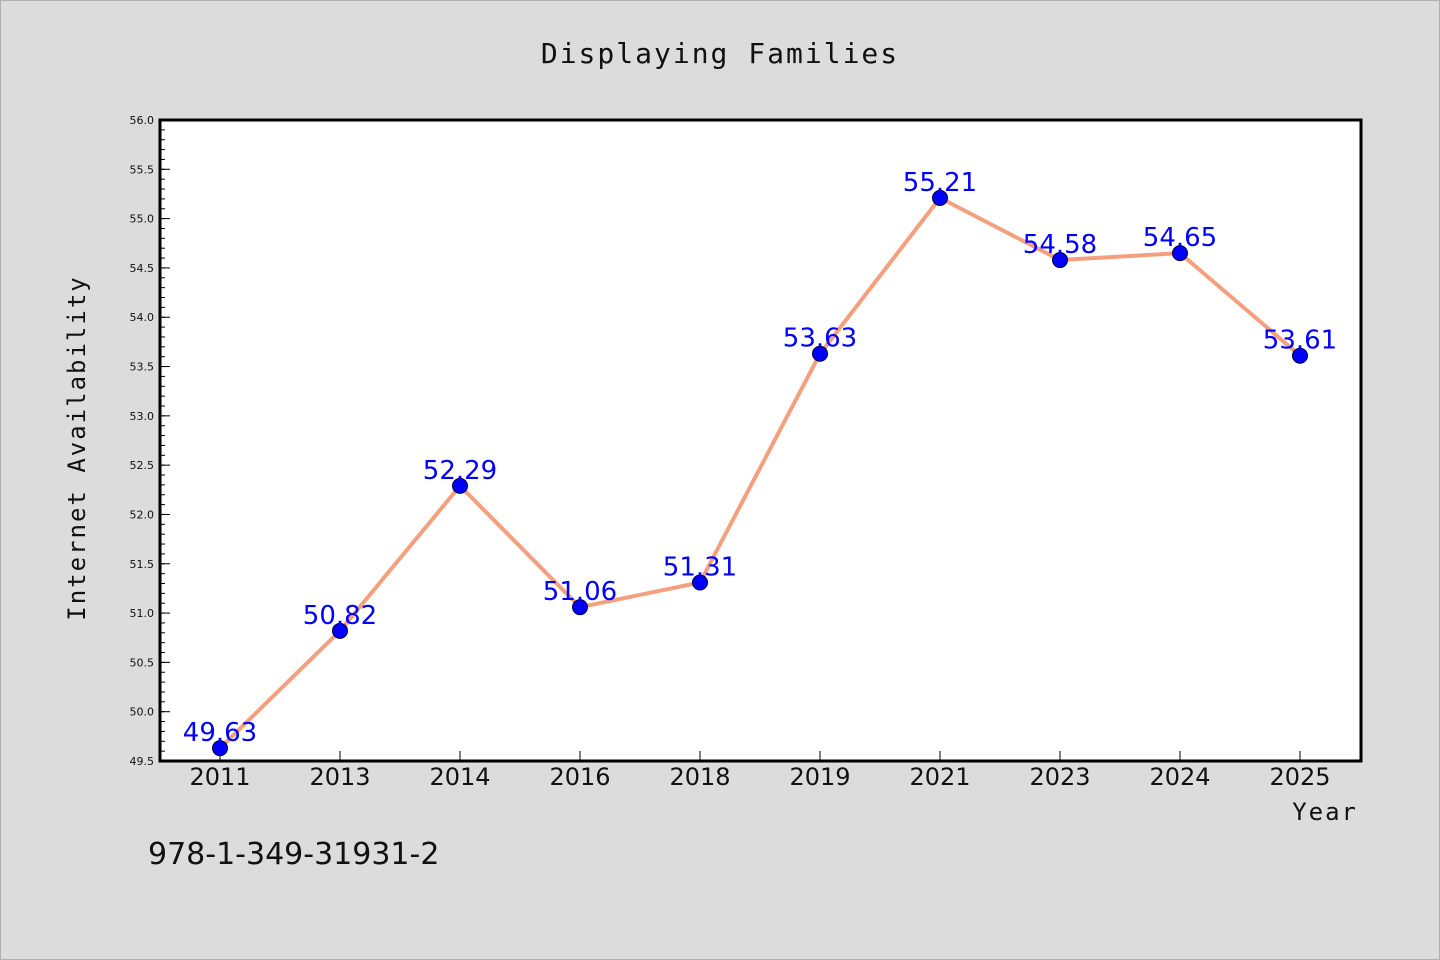  I want to click on y-tick-label: 50.5, so click(142, 662).